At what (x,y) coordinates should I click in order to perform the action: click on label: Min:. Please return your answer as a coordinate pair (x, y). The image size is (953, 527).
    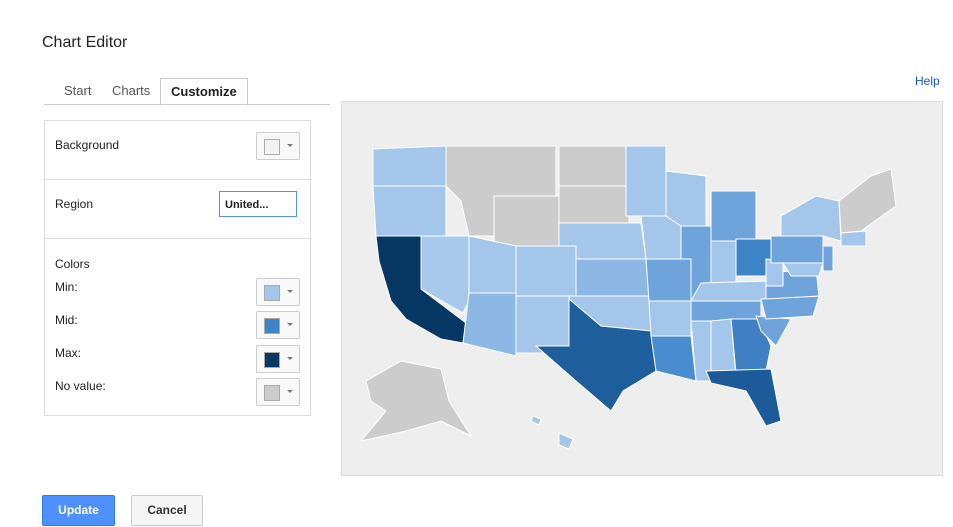
    Looking at the image, I should click on (66, 287).